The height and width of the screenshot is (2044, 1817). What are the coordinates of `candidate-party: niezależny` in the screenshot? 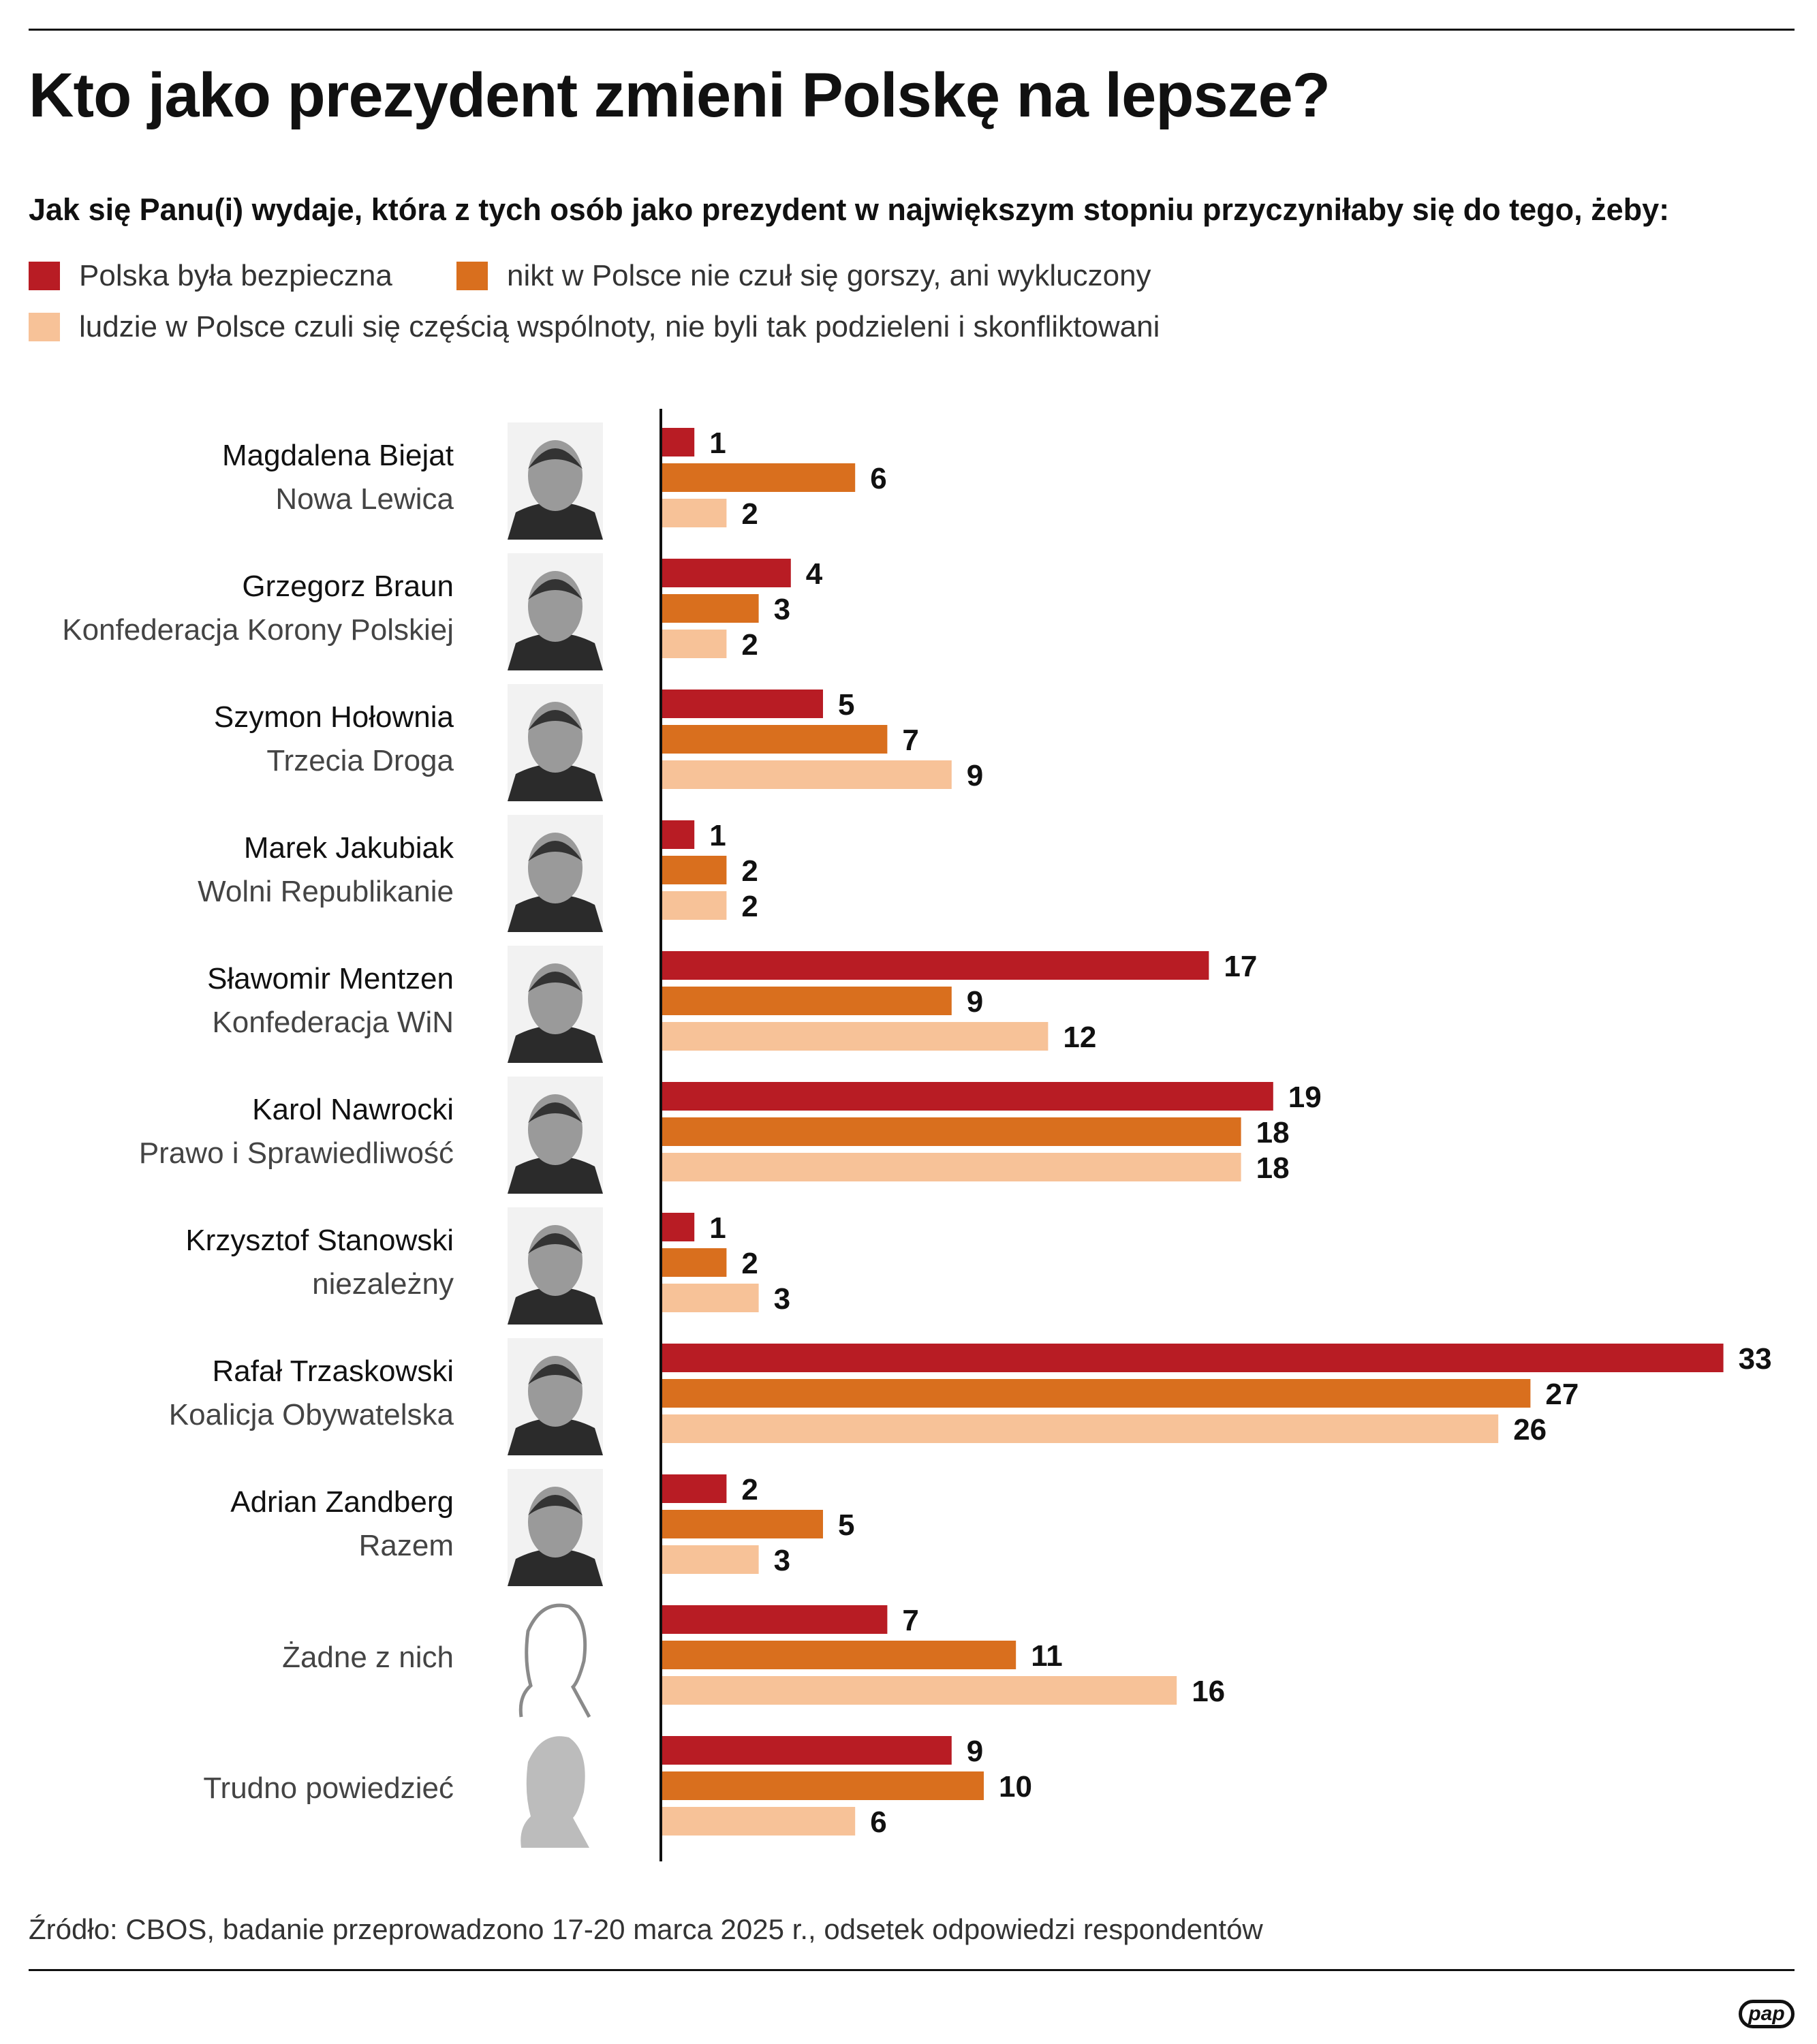 It's located at (383, 1284).